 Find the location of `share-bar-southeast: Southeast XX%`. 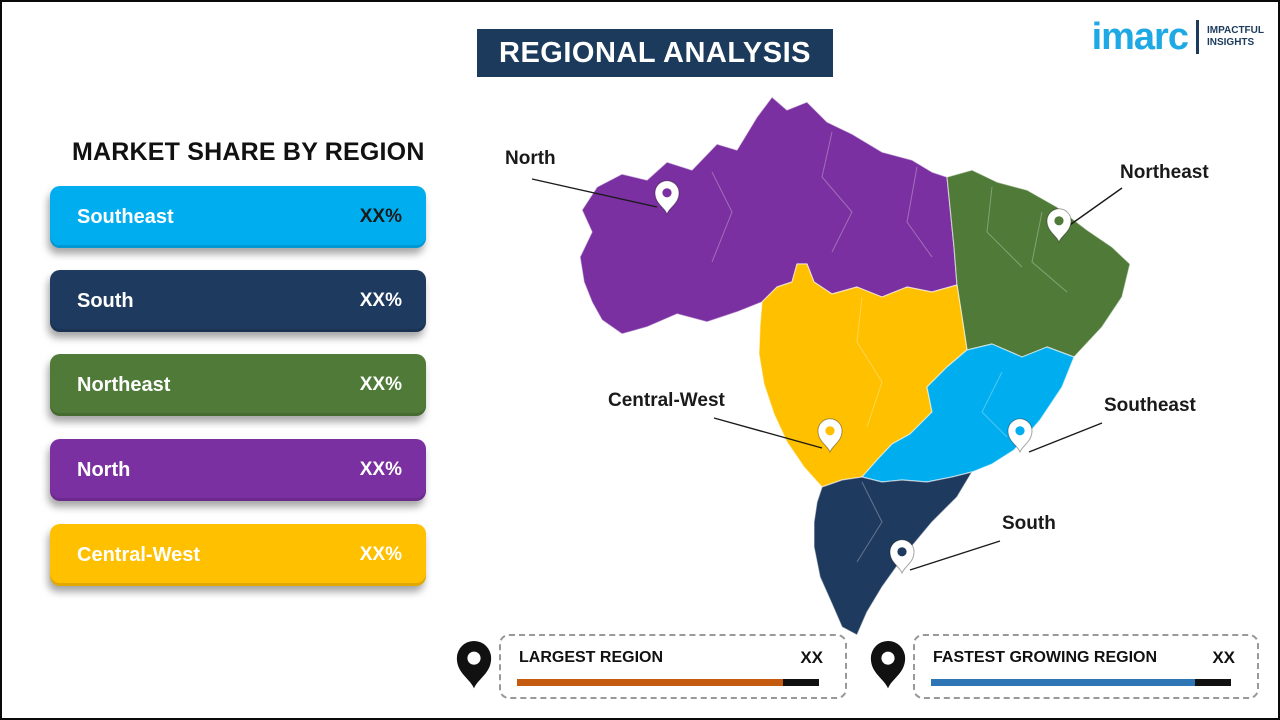

share-bar-southeast: Southeast XX% is located at coordinates (238, 217).